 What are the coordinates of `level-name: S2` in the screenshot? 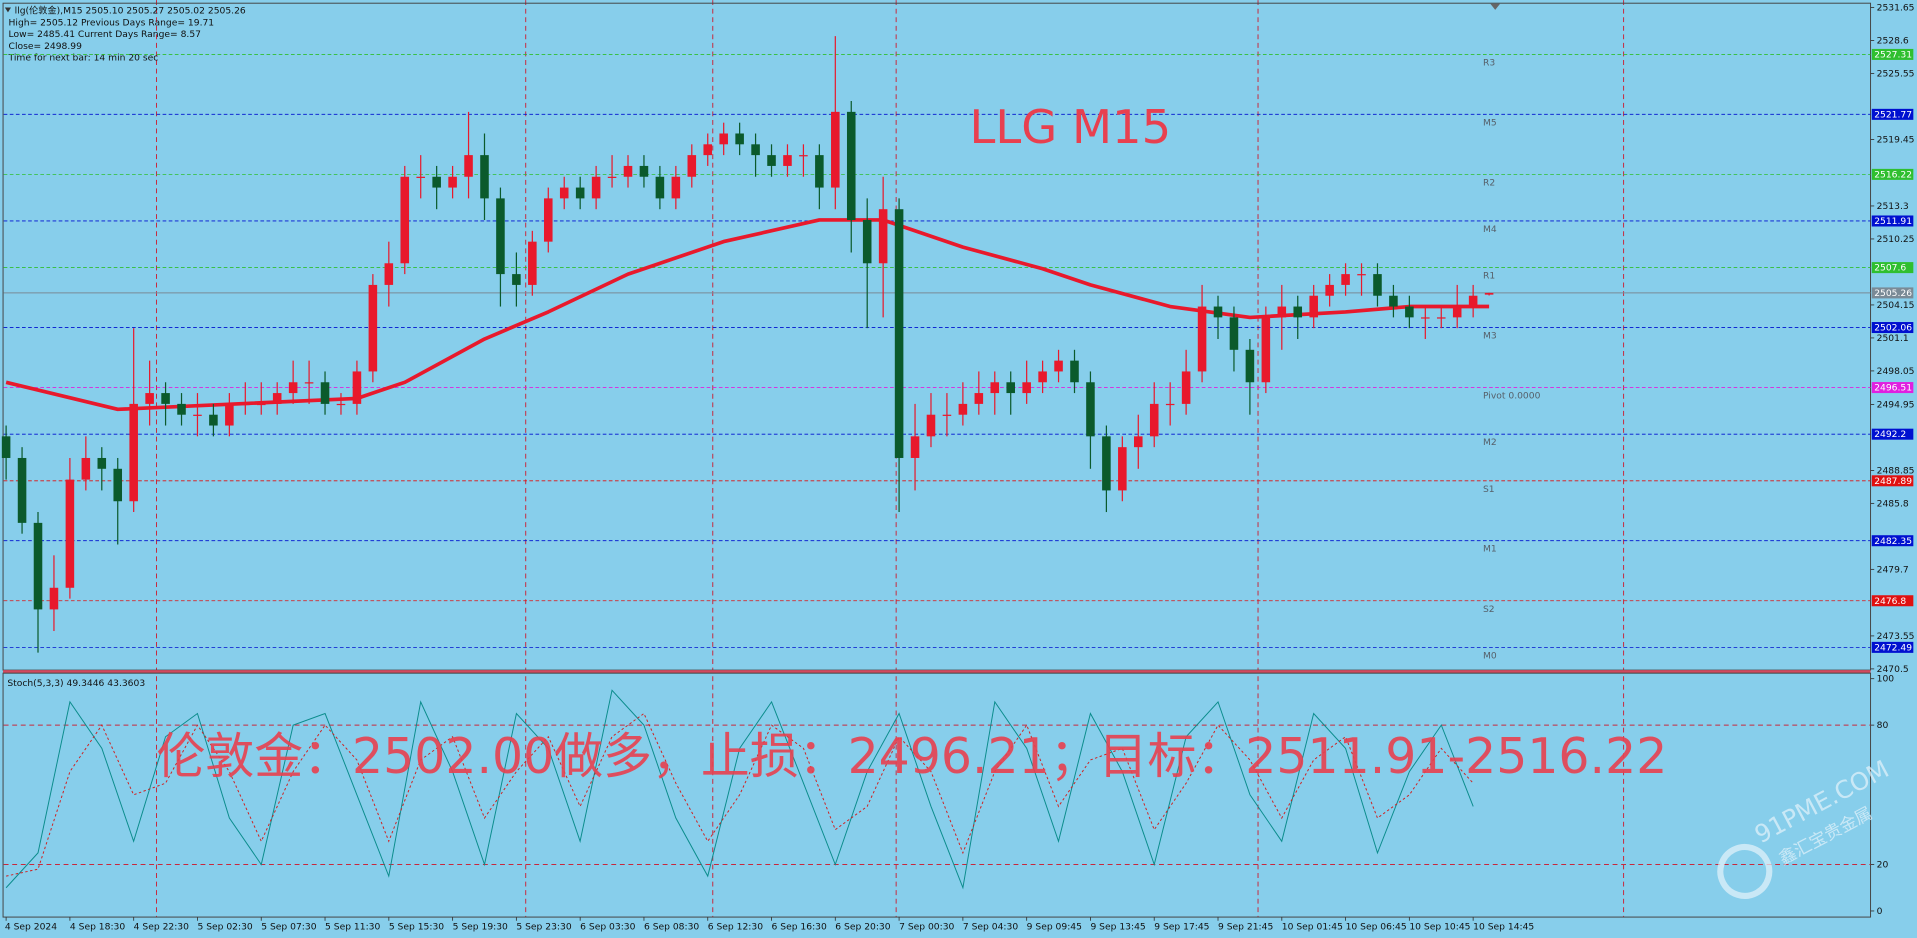 It's located at (1489, 609).